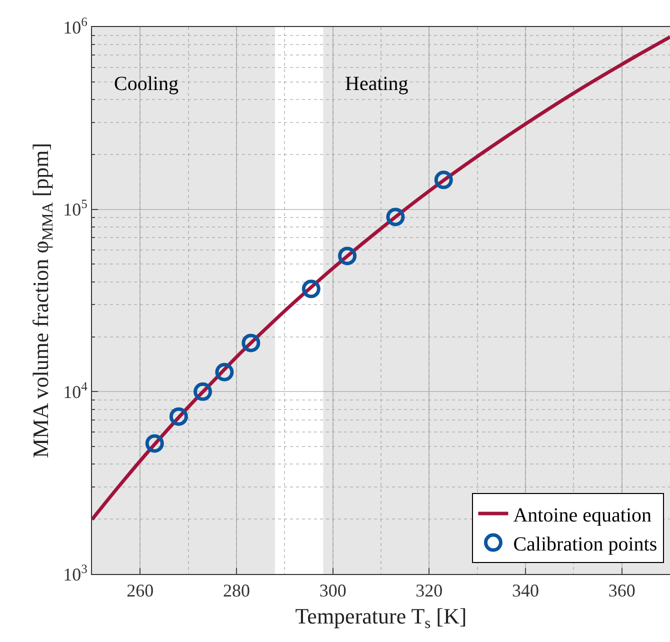 Image resolution: width=670 pixels, height=642 pixels. Describe the element at coordinates (236, 590) in the screenshot. I see `x-tick-label: 280` at that location.